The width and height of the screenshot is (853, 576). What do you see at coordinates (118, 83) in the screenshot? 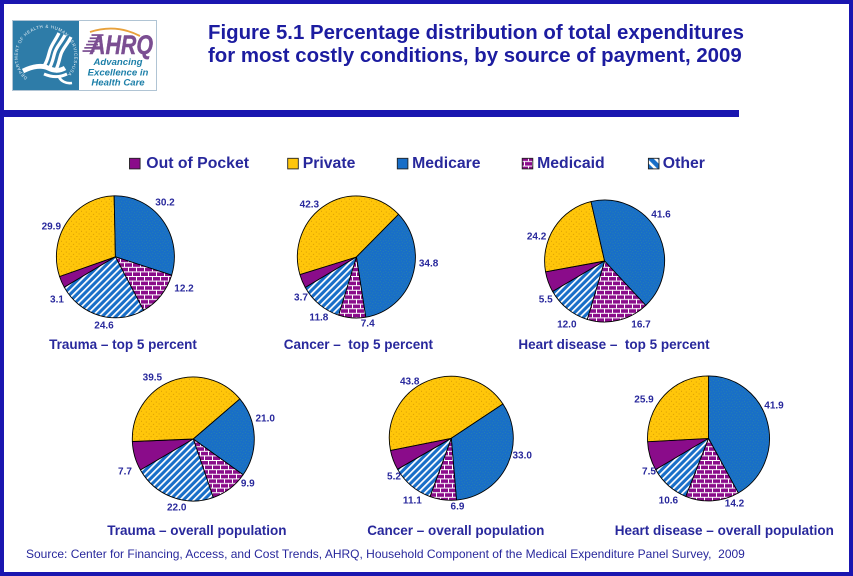
I see `svg-text: Health Care` at bounding box center [118, 83].